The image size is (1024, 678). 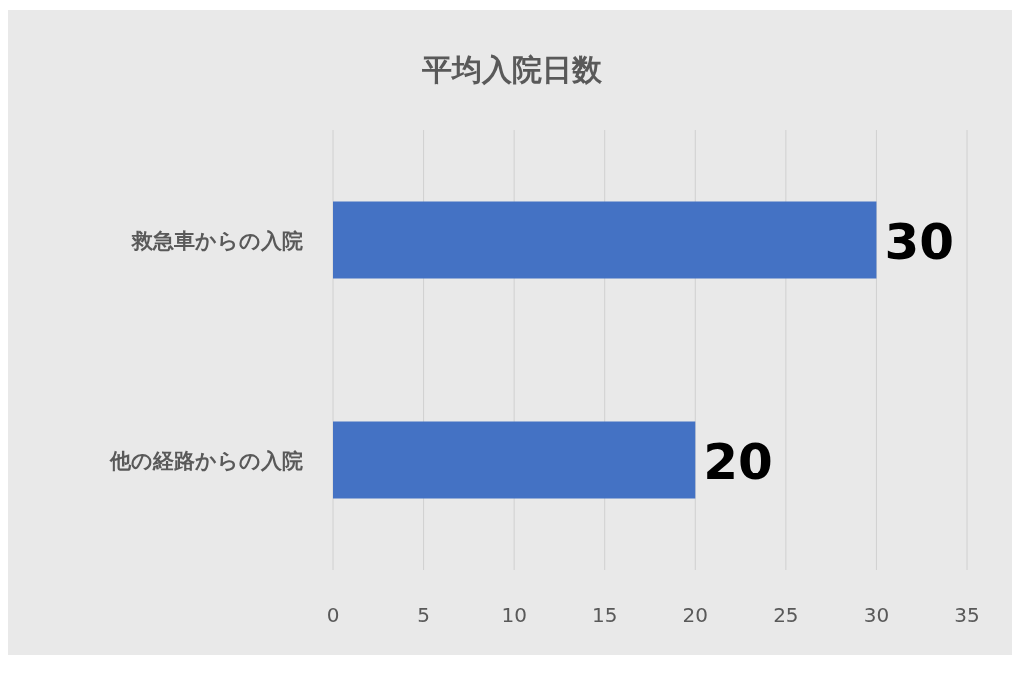 I want to click on x-tick-label: 20, so click(x=695, y=615).